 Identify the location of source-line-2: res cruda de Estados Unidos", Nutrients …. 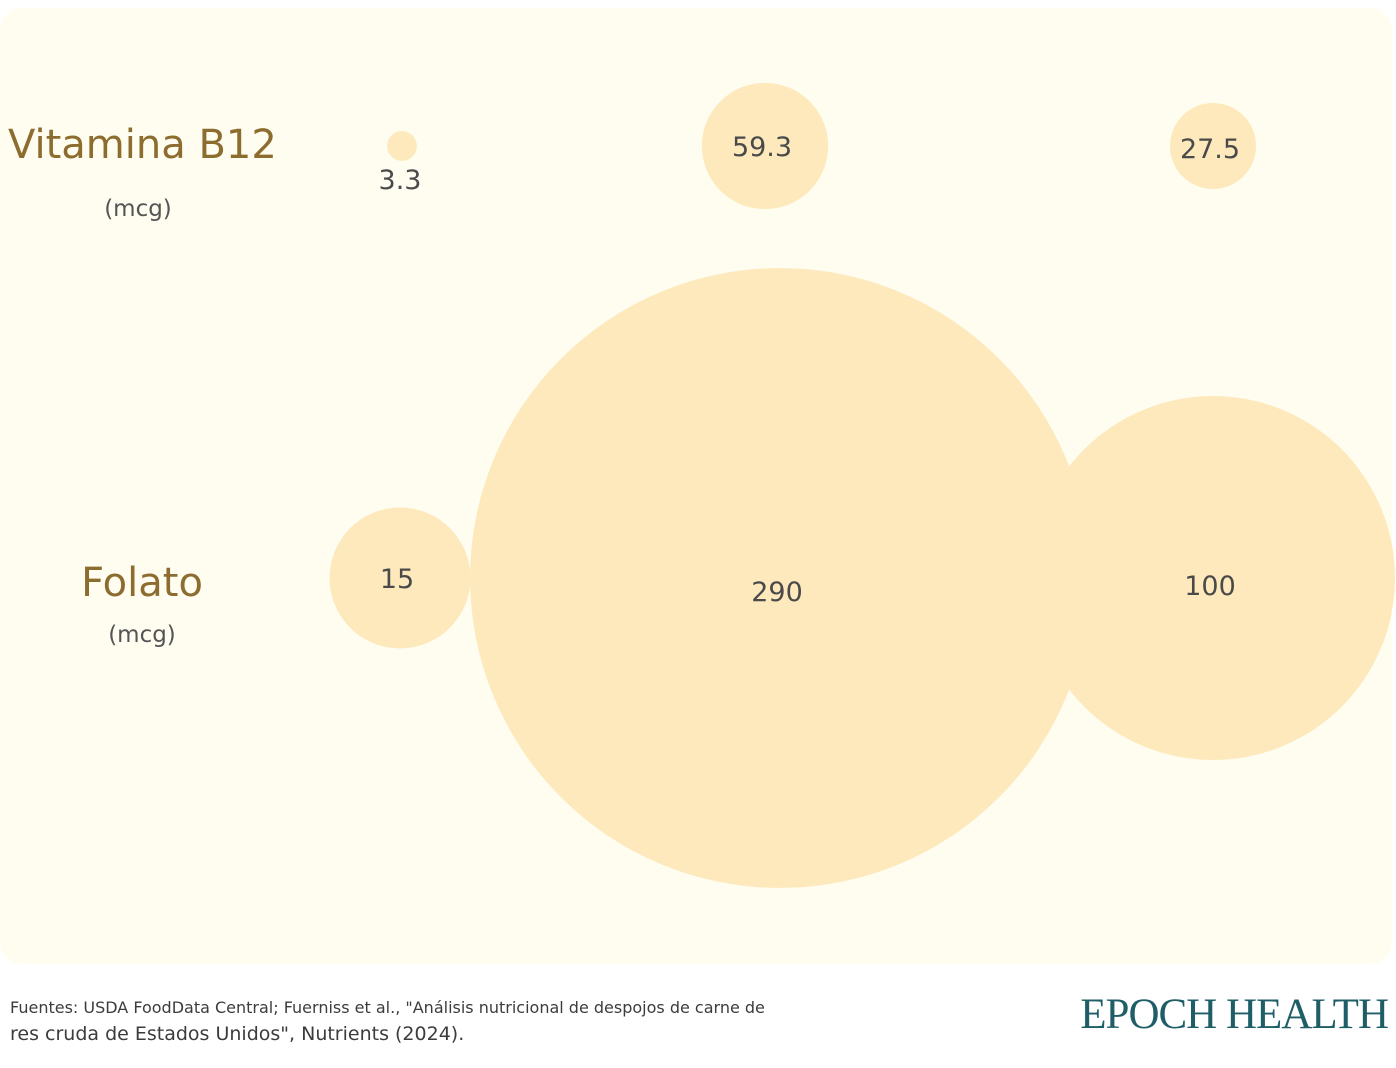
(237, 1034).